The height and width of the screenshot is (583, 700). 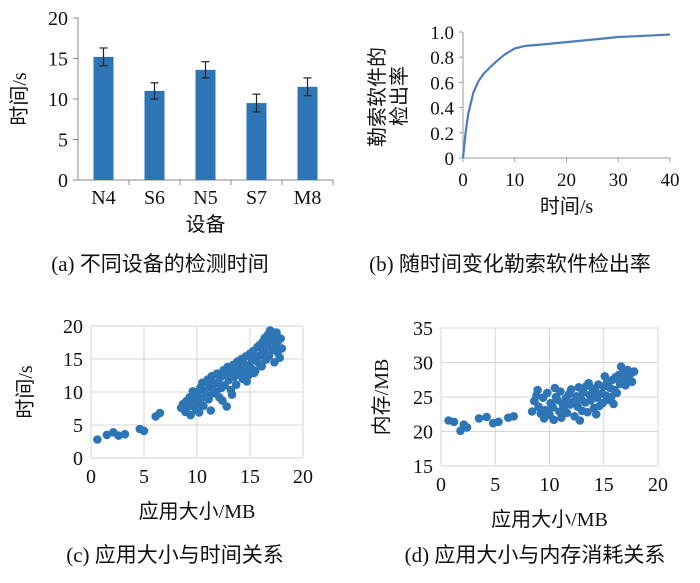 I want to click on y-tick-label: 0.2, so click(x=442, y=134).